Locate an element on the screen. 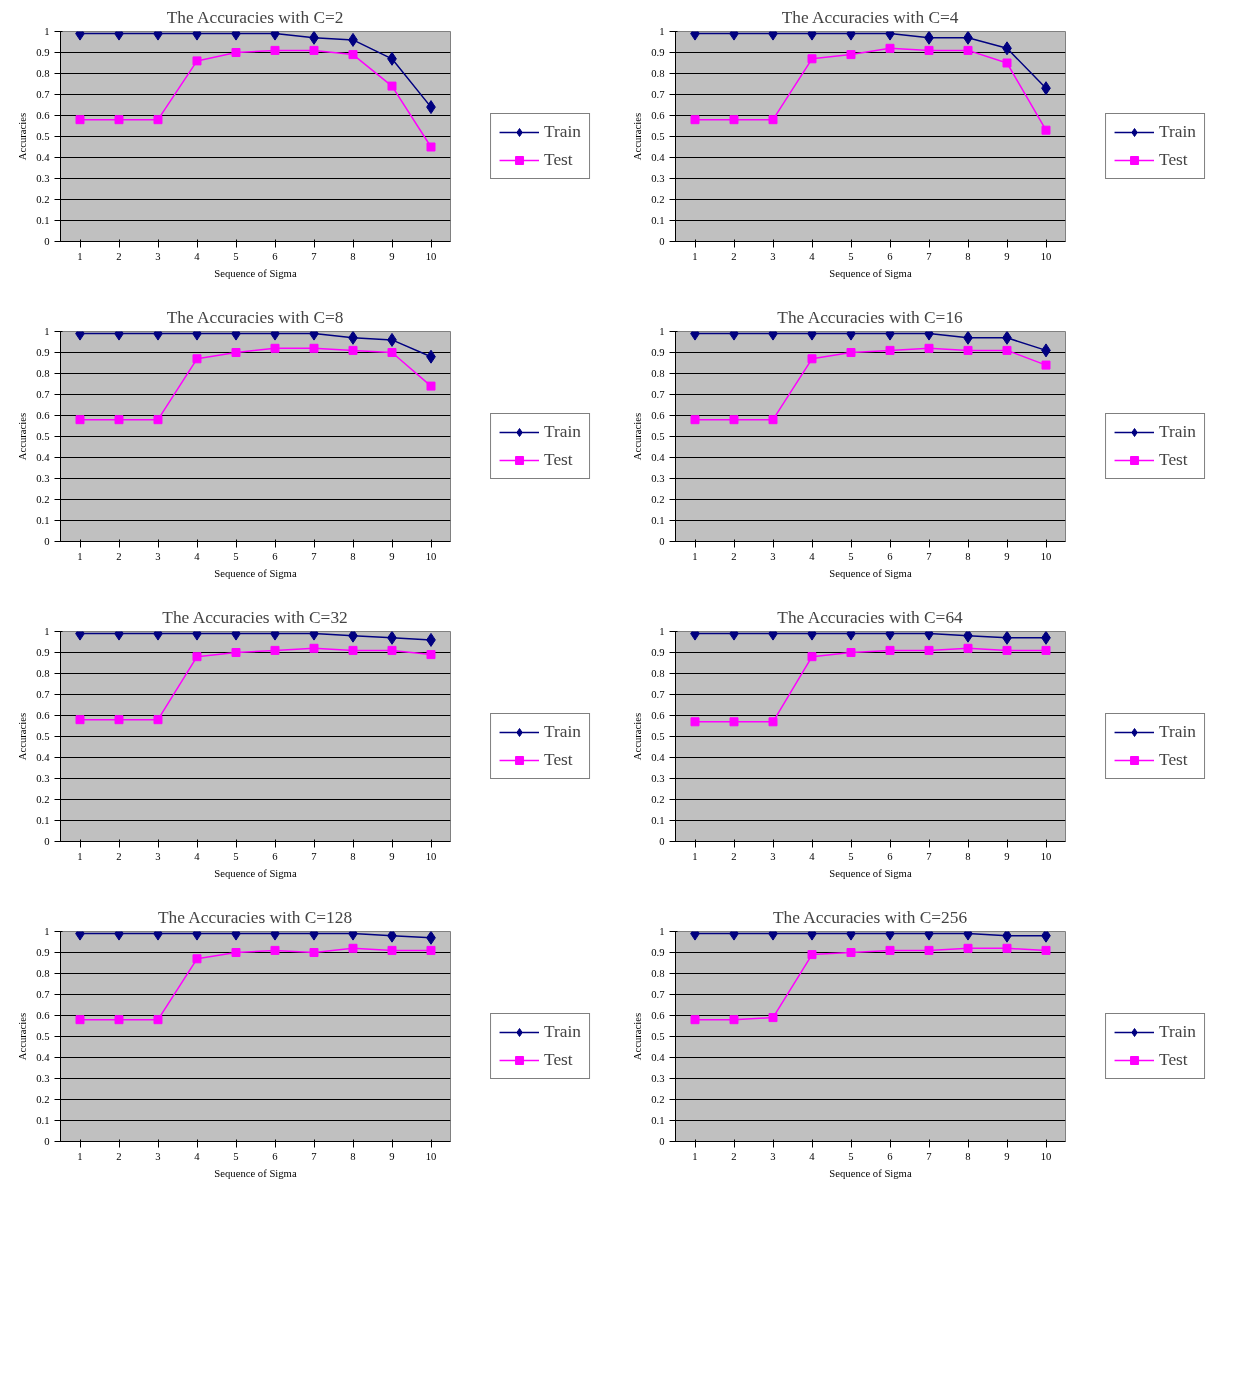  chart-title: The Accuracies with C=16 is located at coordinates (870, 317).